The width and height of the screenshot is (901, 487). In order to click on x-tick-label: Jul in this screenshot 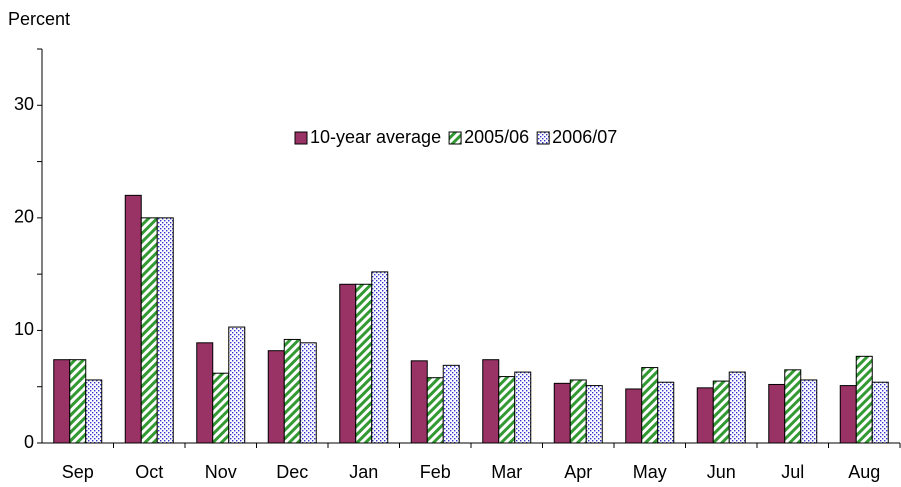, I will do `click(792, 472)`.